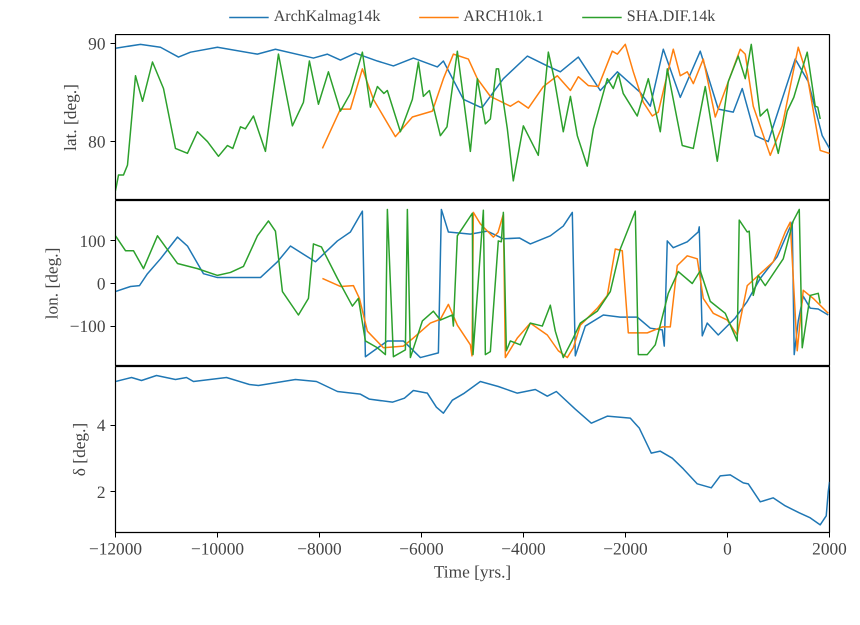 The image size is (860, 625). What do you see at coordinates (473, 572) in the screenshot?
I see `x-axis-title: Time [yrs.]` at bounding box center [473, 572].